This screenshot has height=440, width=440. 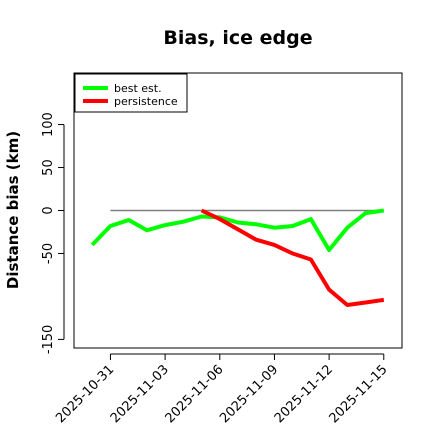 What do you see at coordinates (48, 340) in the screenshot?
I see `y-tick-label: -150` at bounding box center [48, 340].